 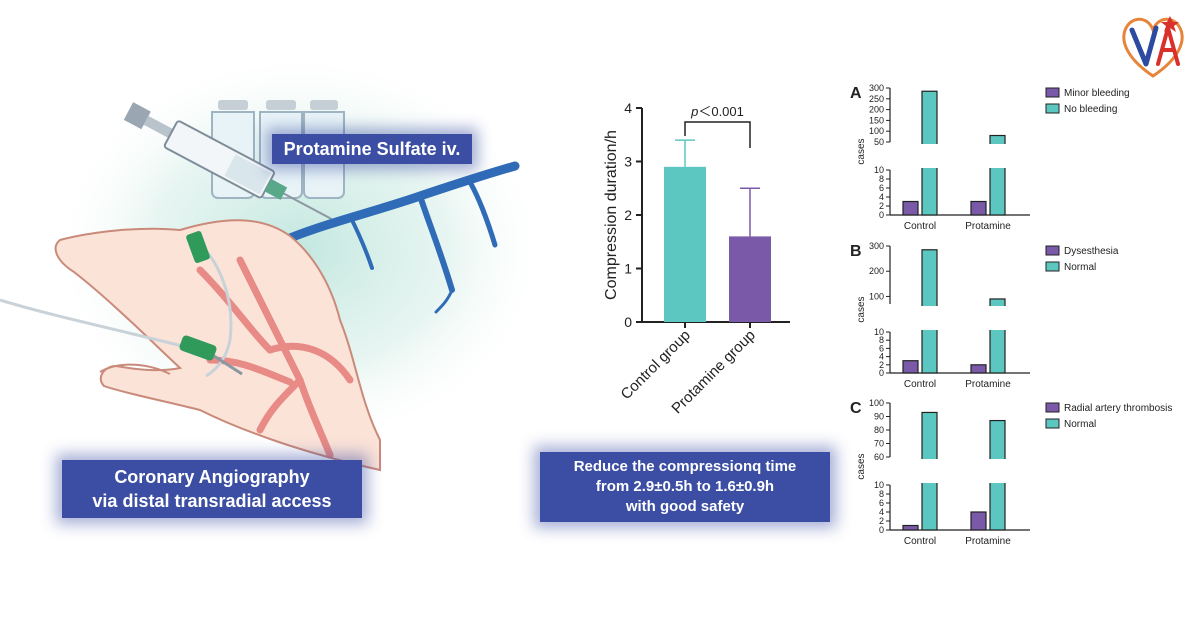 I want to click on drug-label-text: Protamine Sulfate iv., so click(x=372, y=149).